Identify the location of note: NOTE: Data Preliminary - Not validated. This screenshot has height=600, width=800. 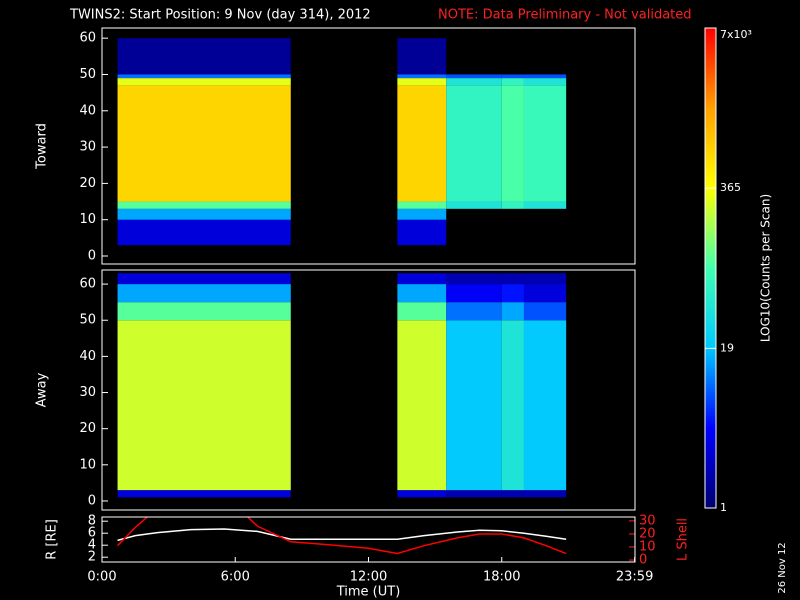
(565, 15).